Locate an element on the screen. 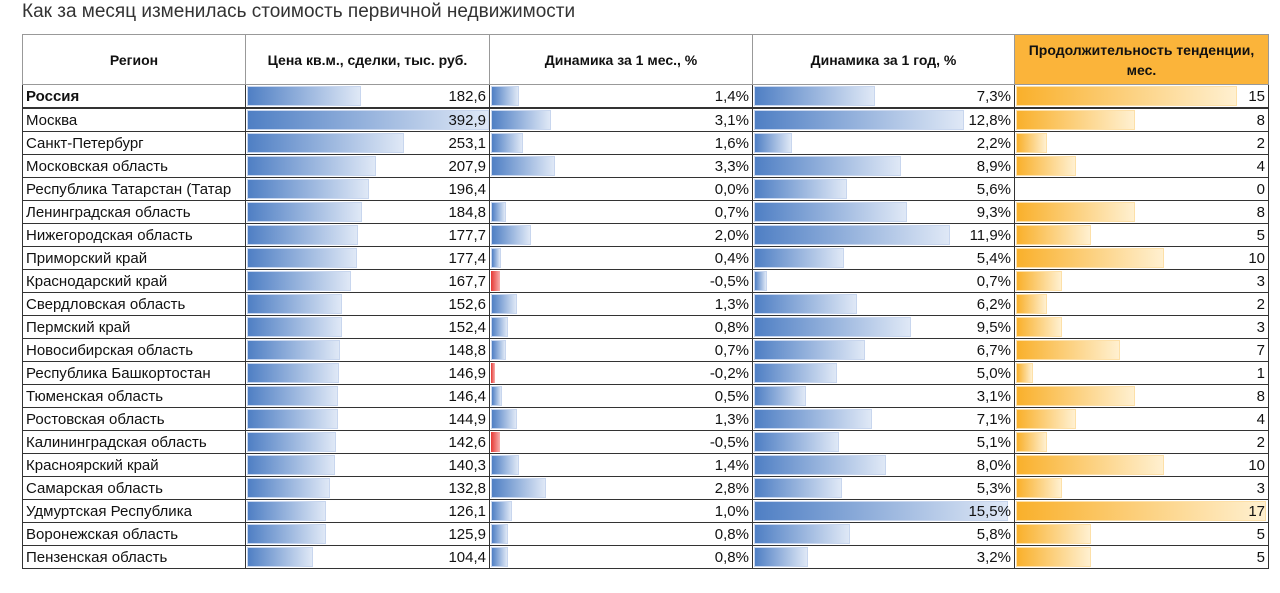 The width and height of the screenshot is (1280, 593). price-value: 392,9 is located at coordinates (467, 120).